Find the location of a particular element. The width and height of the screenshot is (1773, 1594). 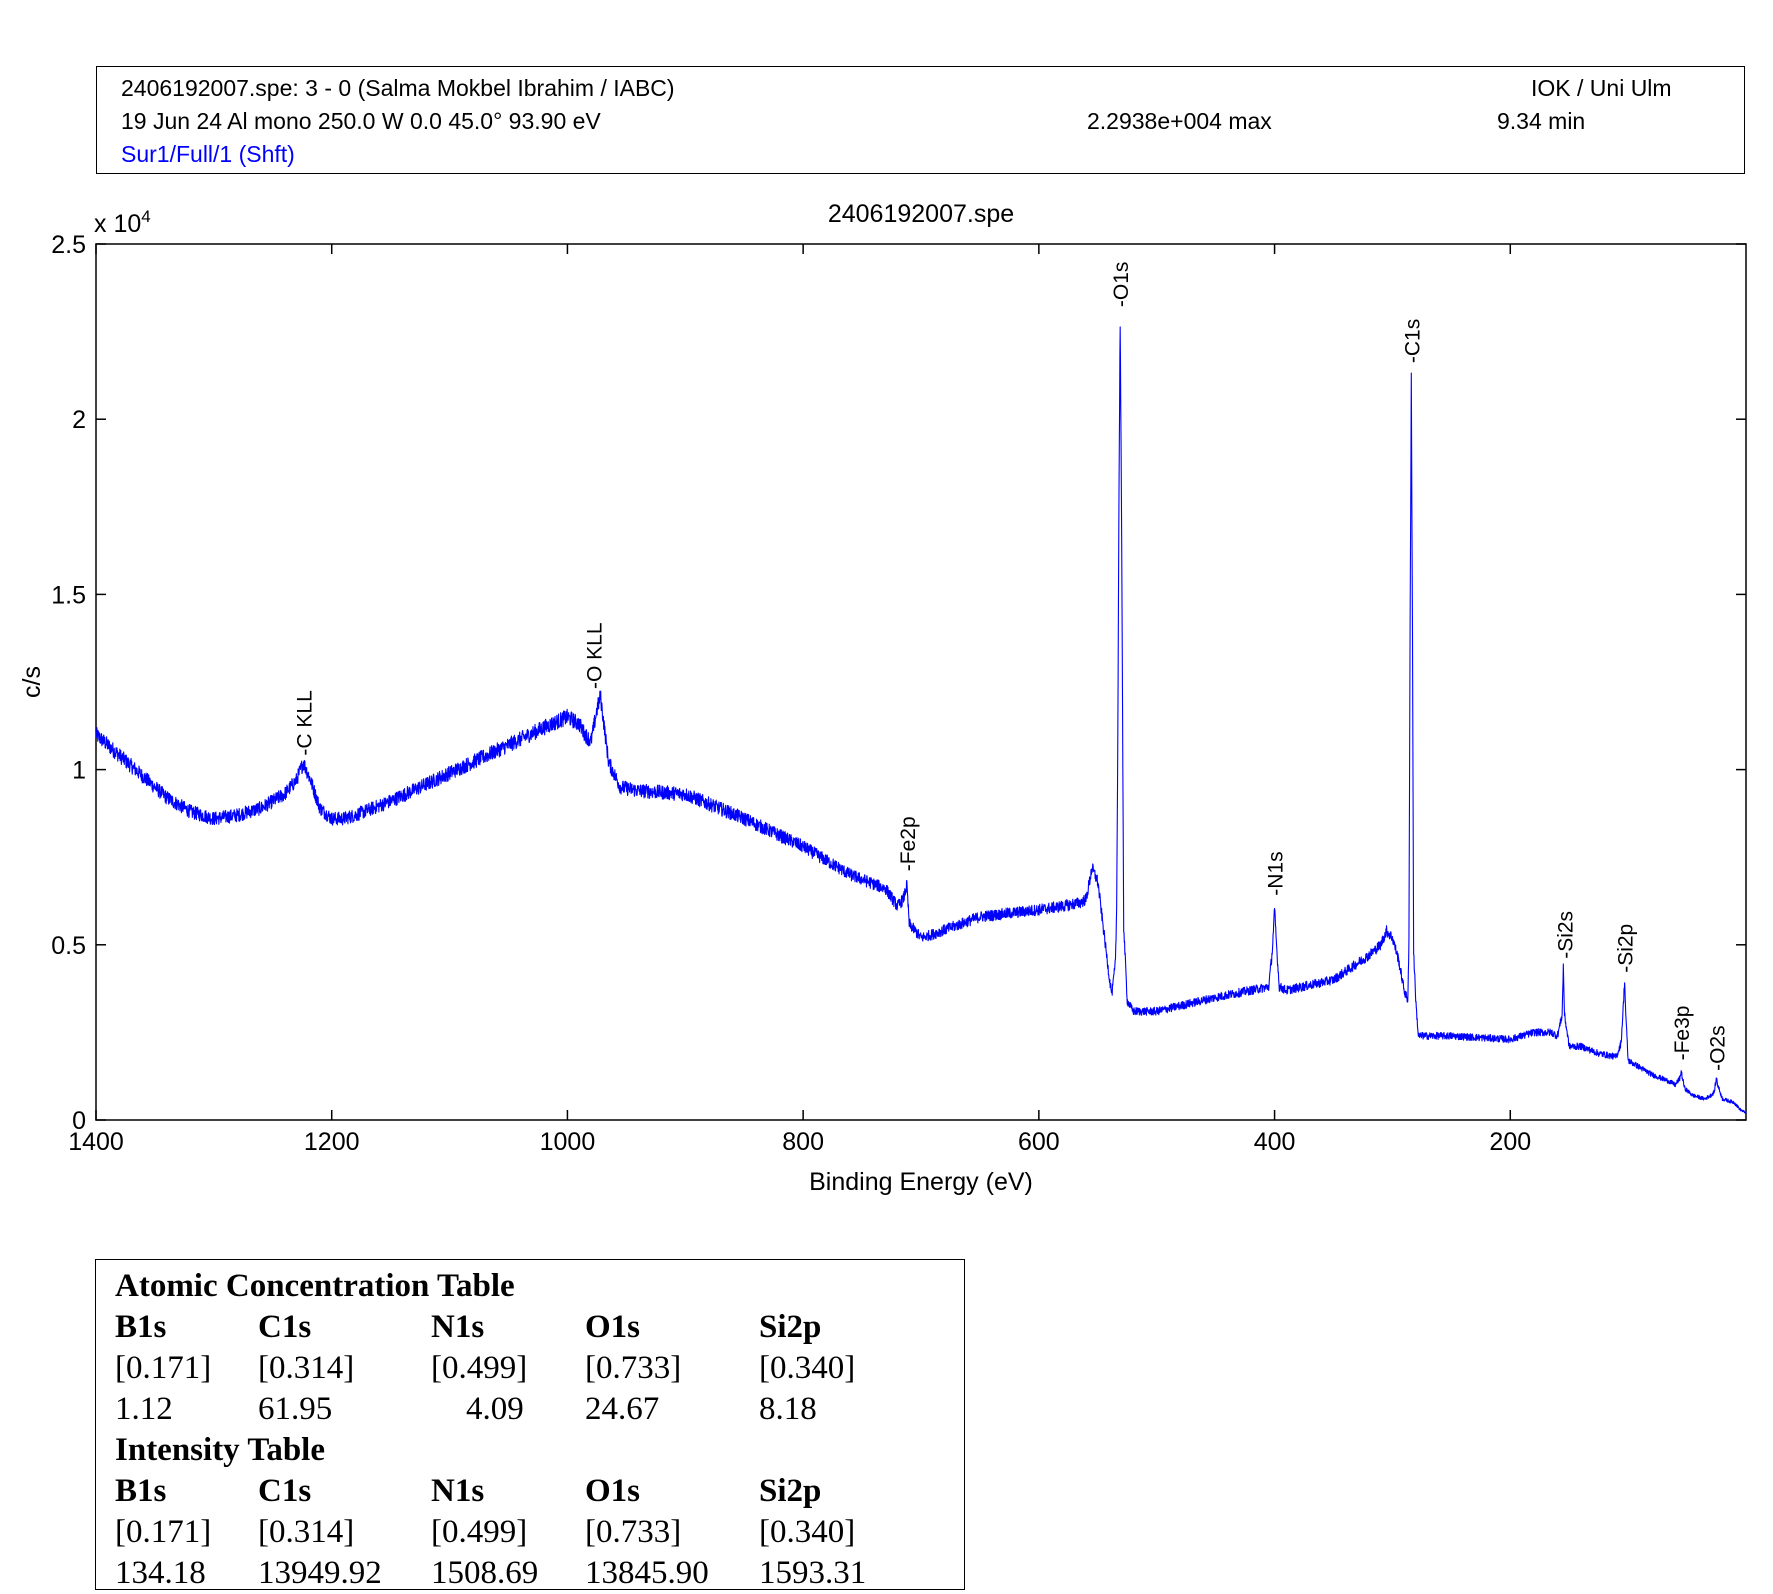

table-cell: 61.95 is located at coordinates (295, 1409).